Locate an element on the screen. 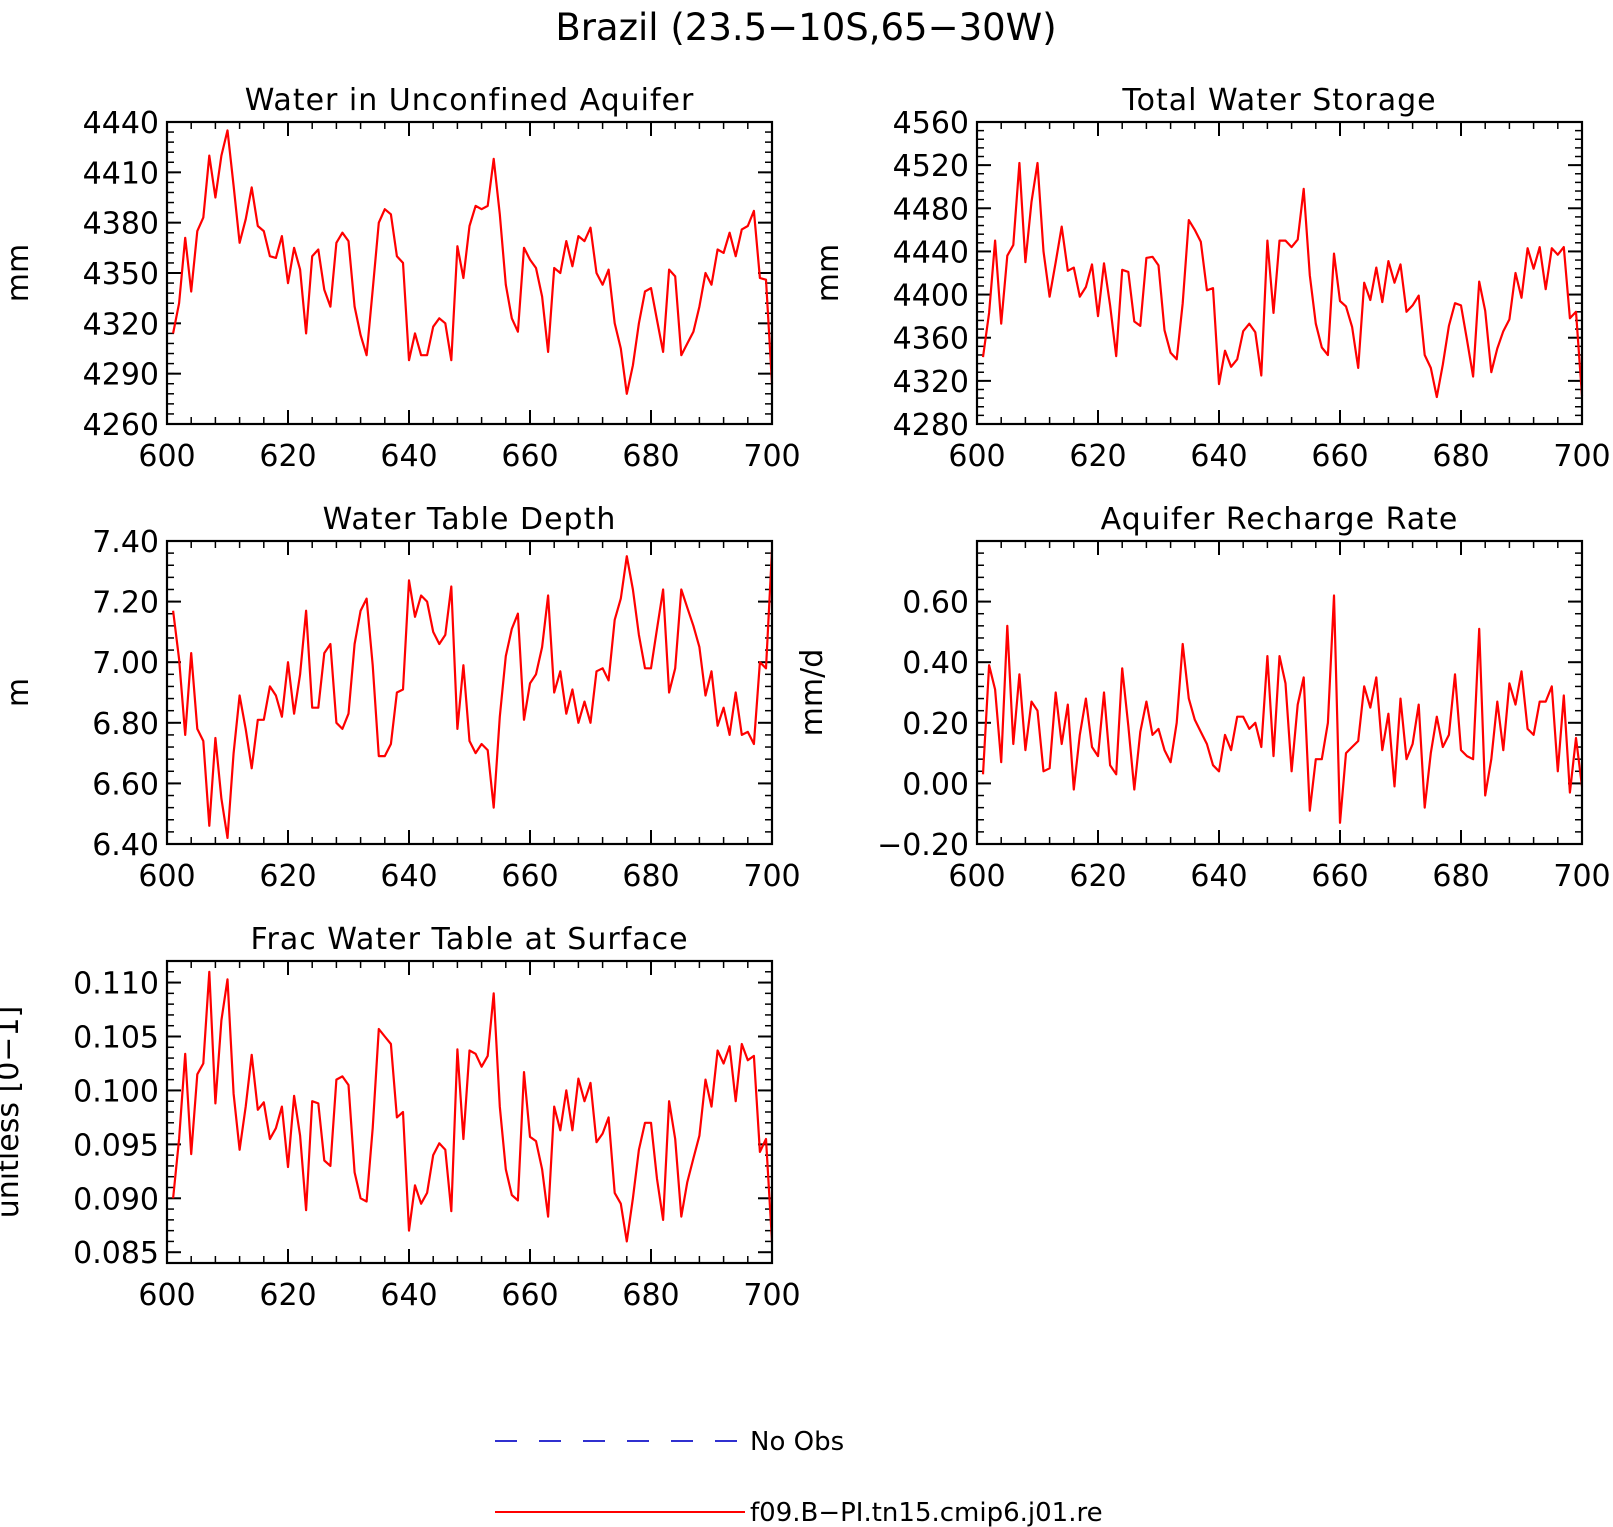  y-axis-label: unitless [0−1] is located at coordinates (13, 1112).